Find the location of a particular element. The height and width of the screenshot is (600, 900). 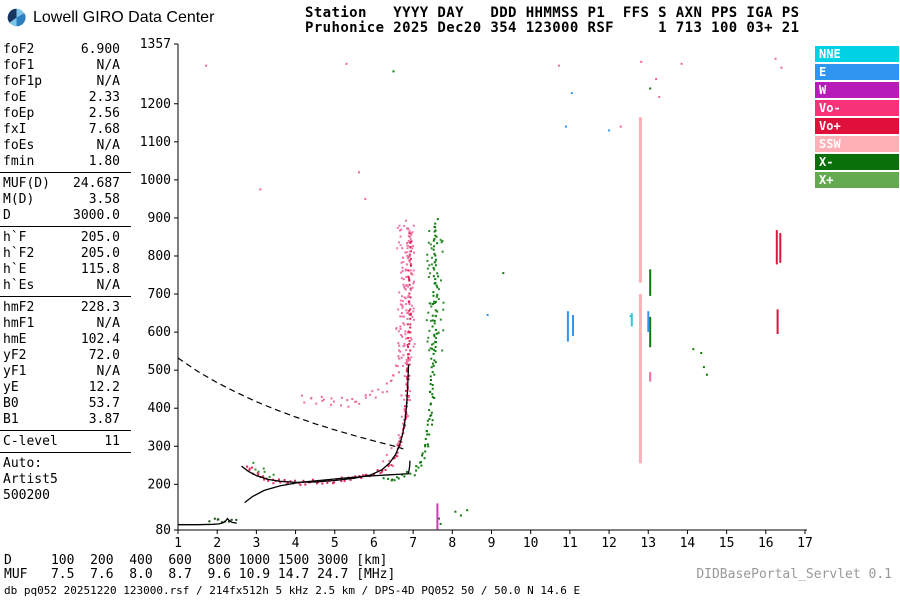

param-row-ye: yE 12.2 is located at coordinates (65, 388).